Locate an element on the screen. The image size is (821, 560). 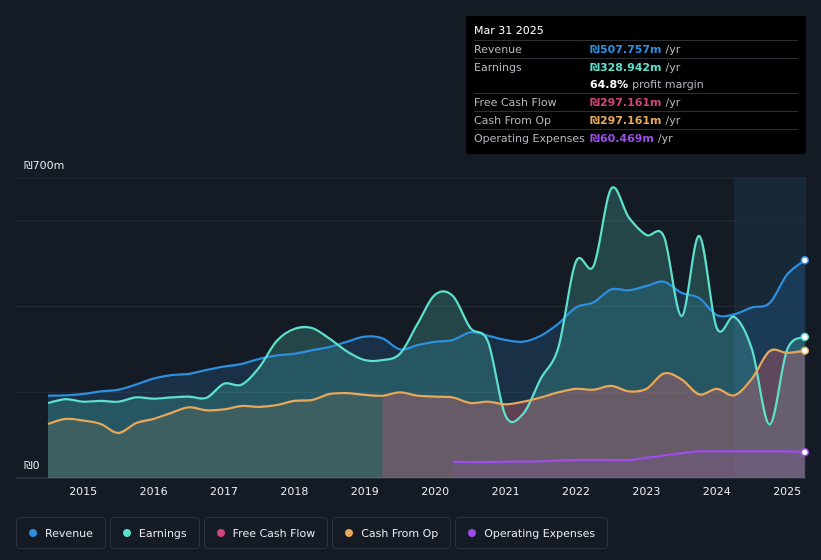
tooltip-label: Cash From Op is located at coordinates (513, 120).